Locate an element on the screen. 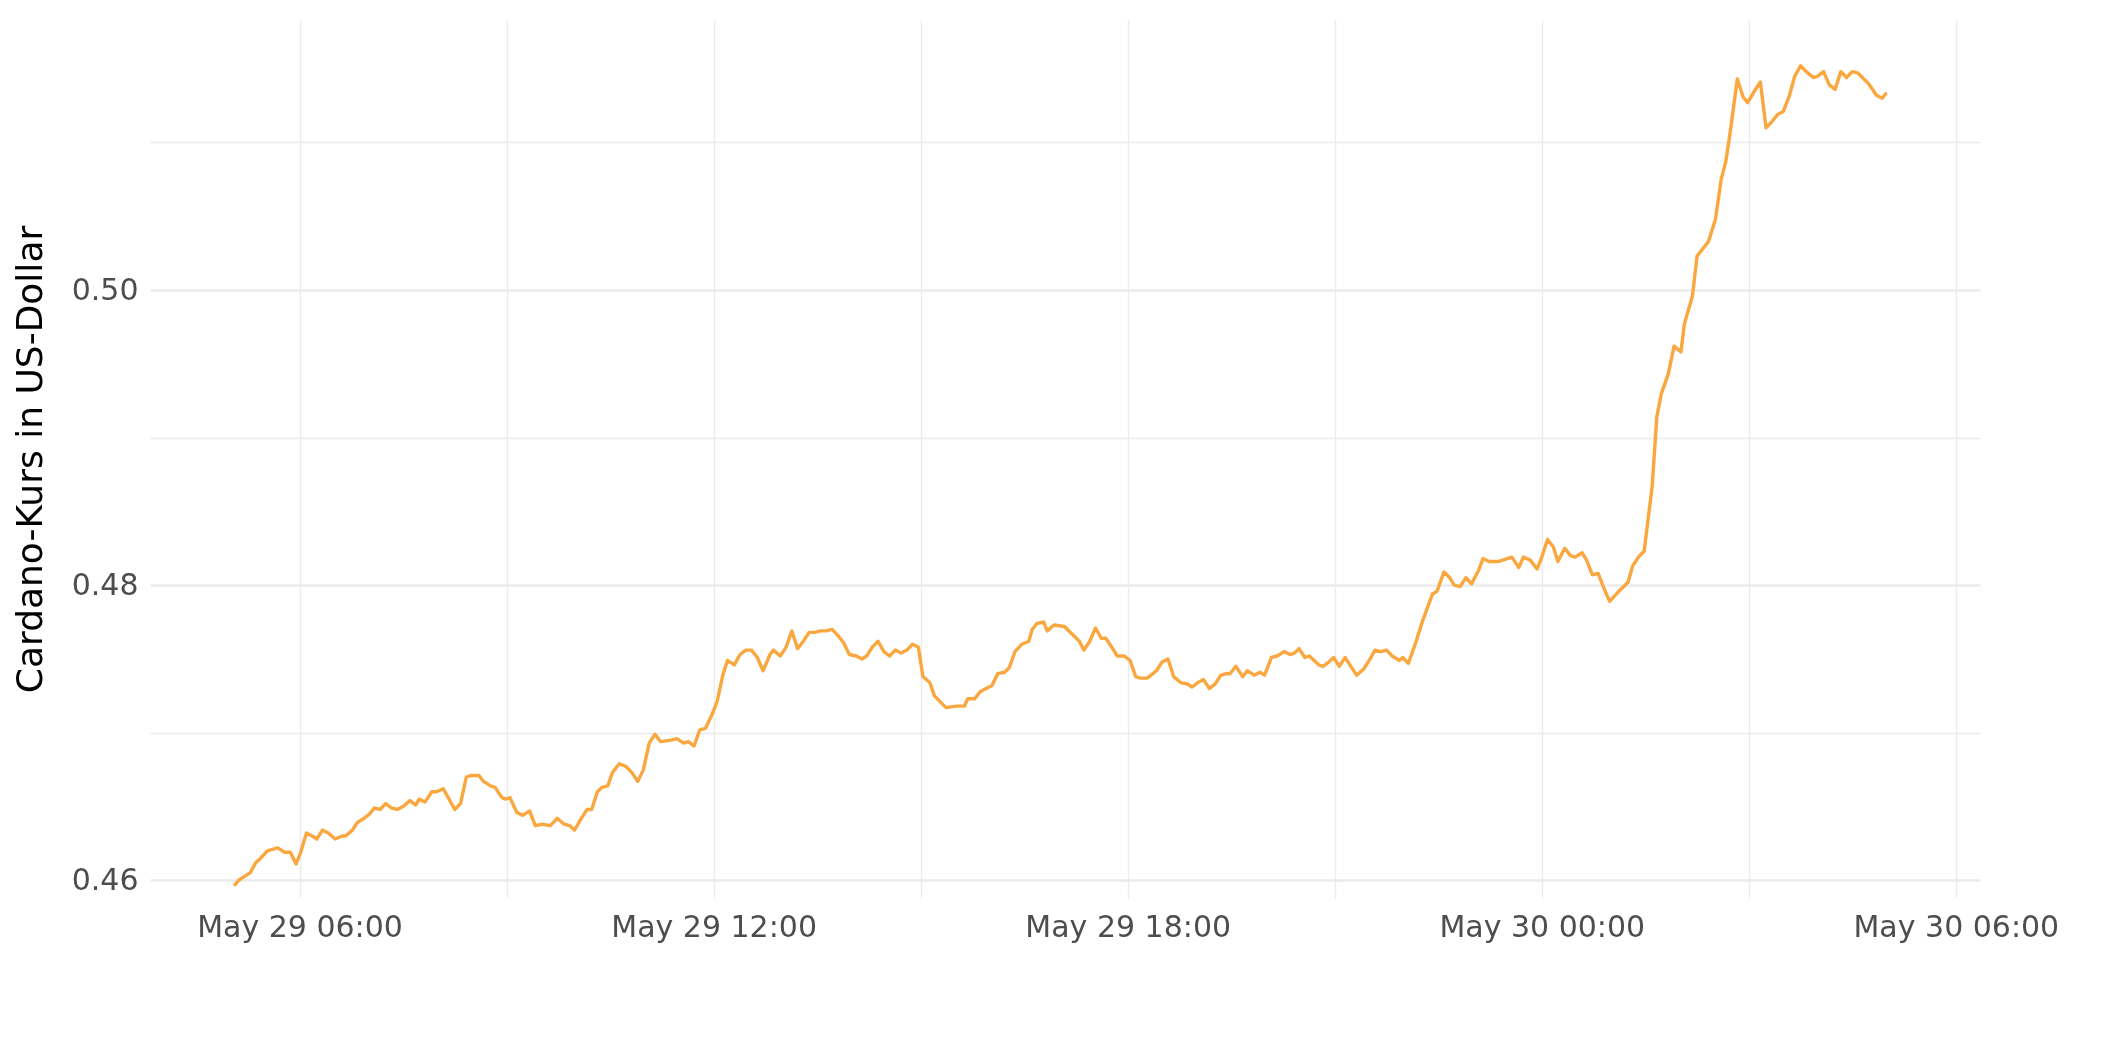 The width and height of the screenshot is (2125, 1062). x-tick-label: May 29 06:00 is located at coordinates (300, 926).